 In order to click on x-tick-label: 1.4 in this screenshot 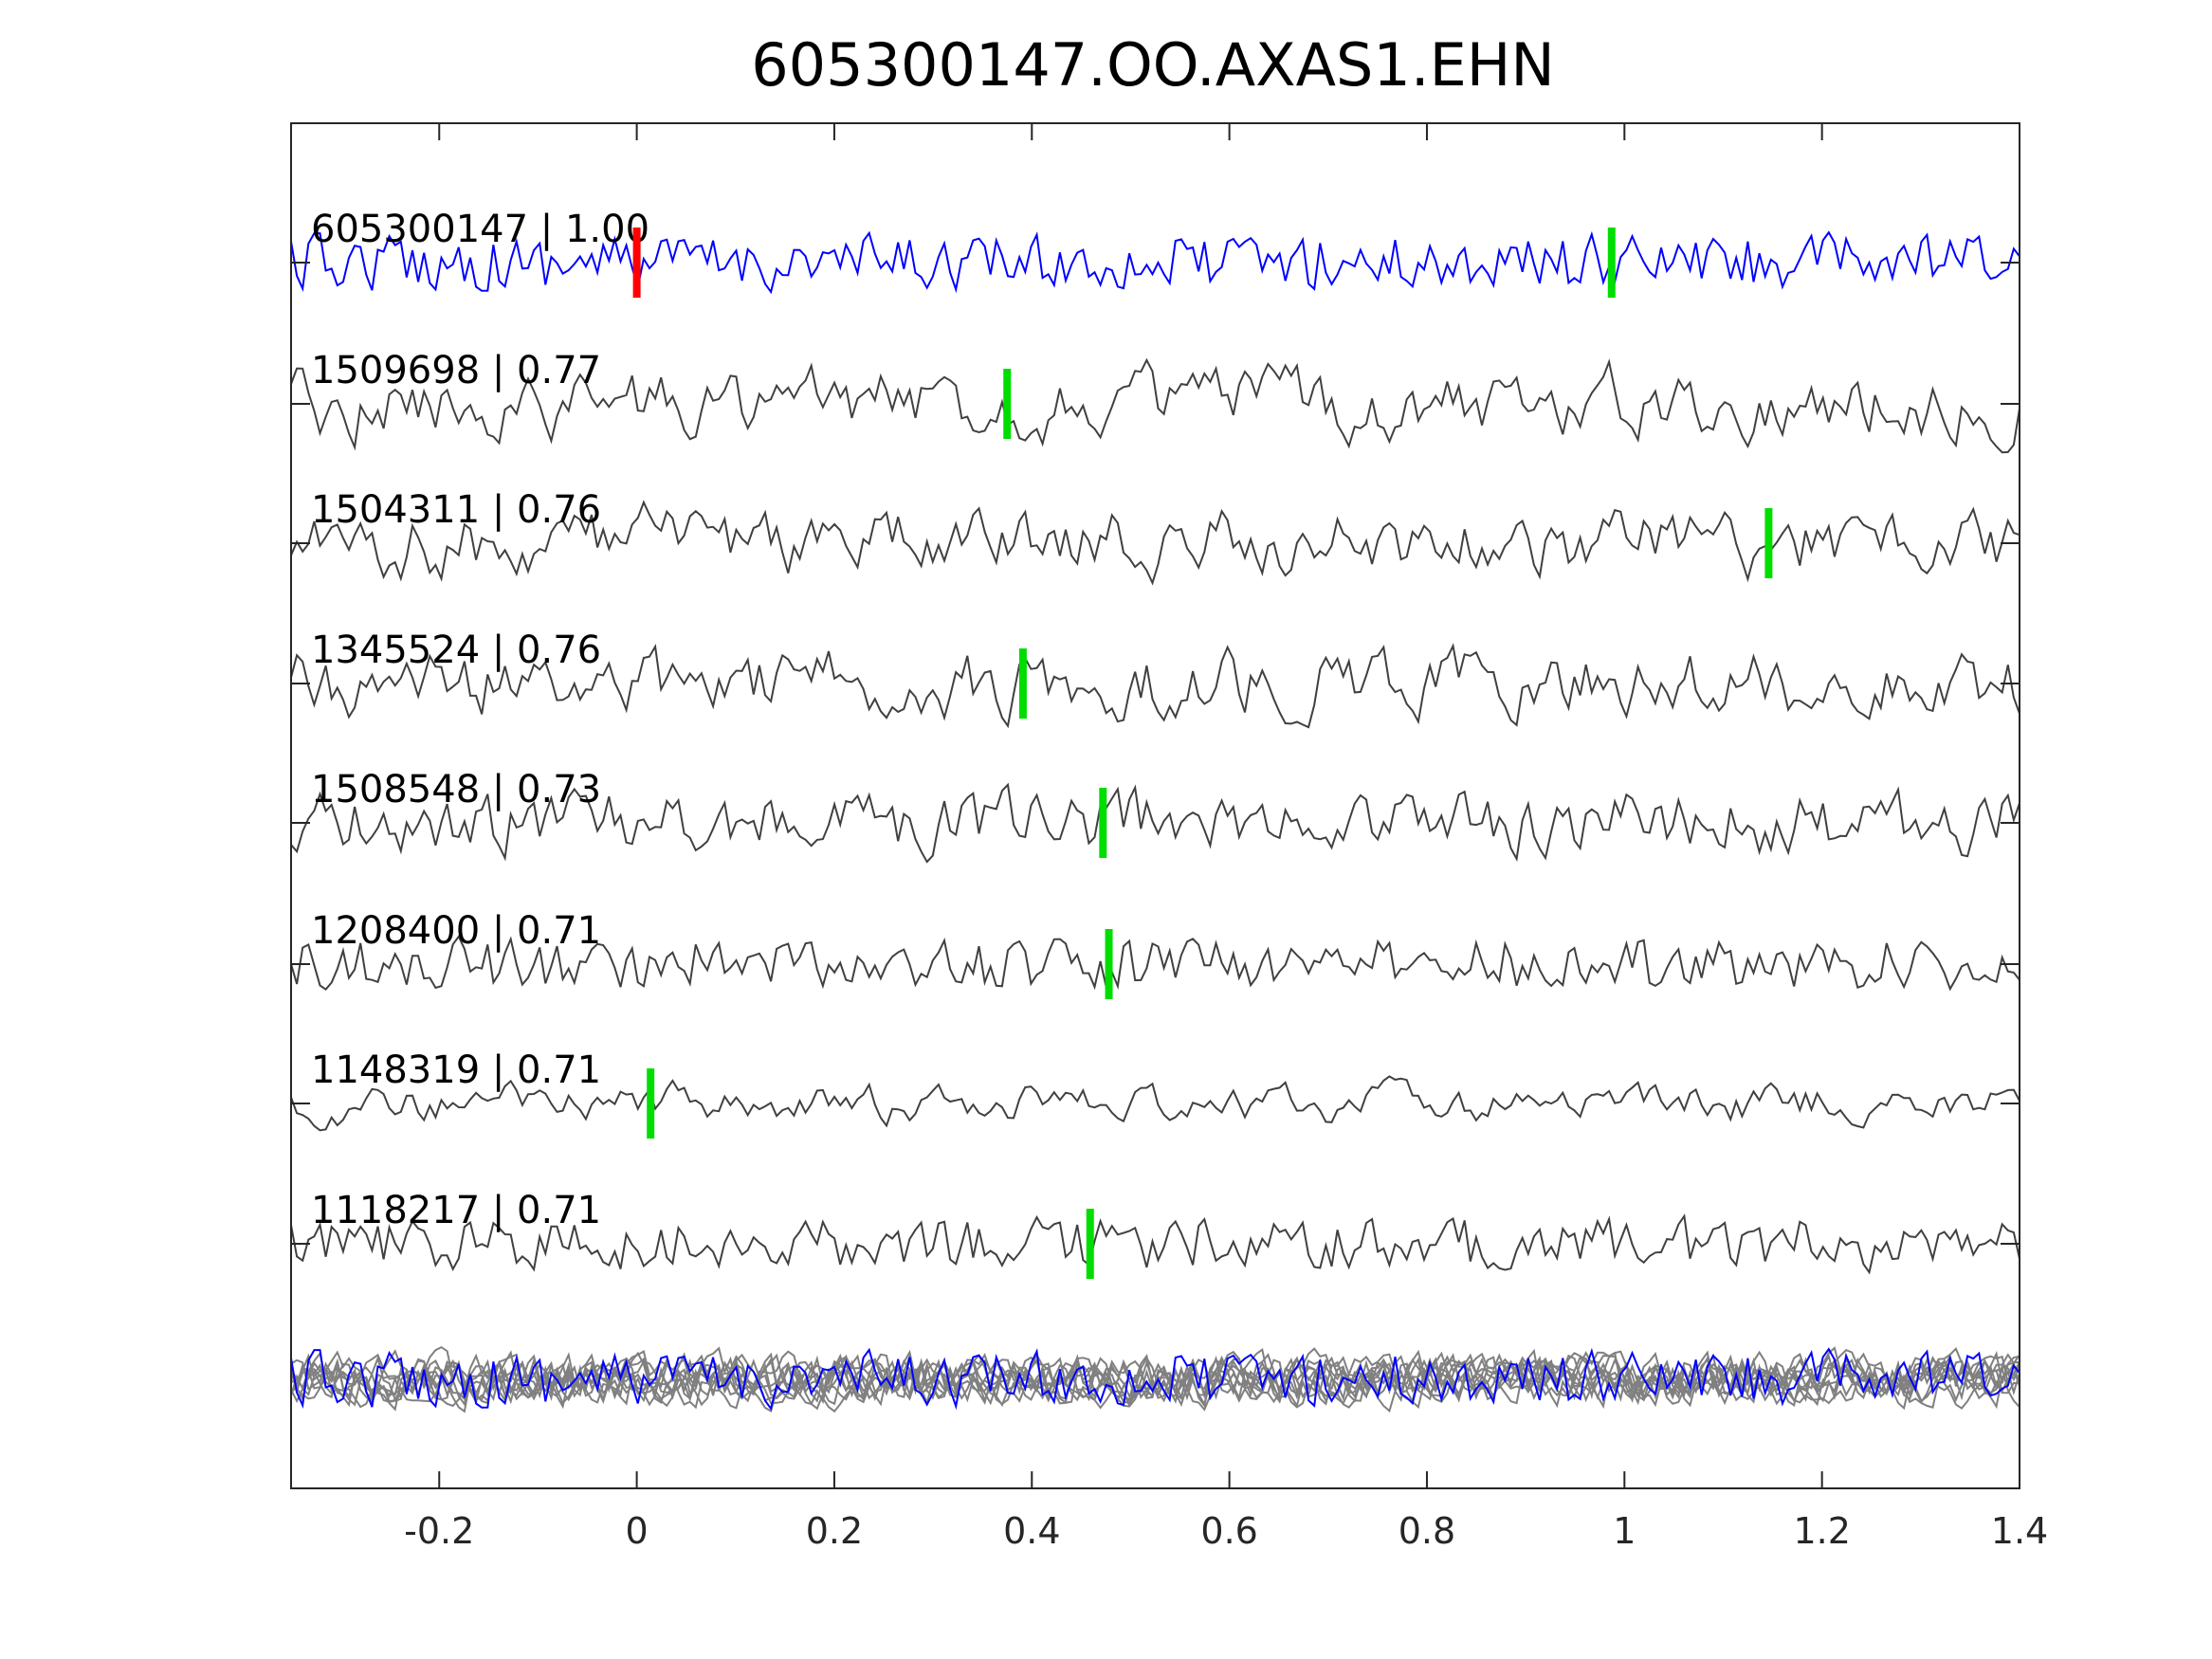, I will do `click(2019, 1531)`.